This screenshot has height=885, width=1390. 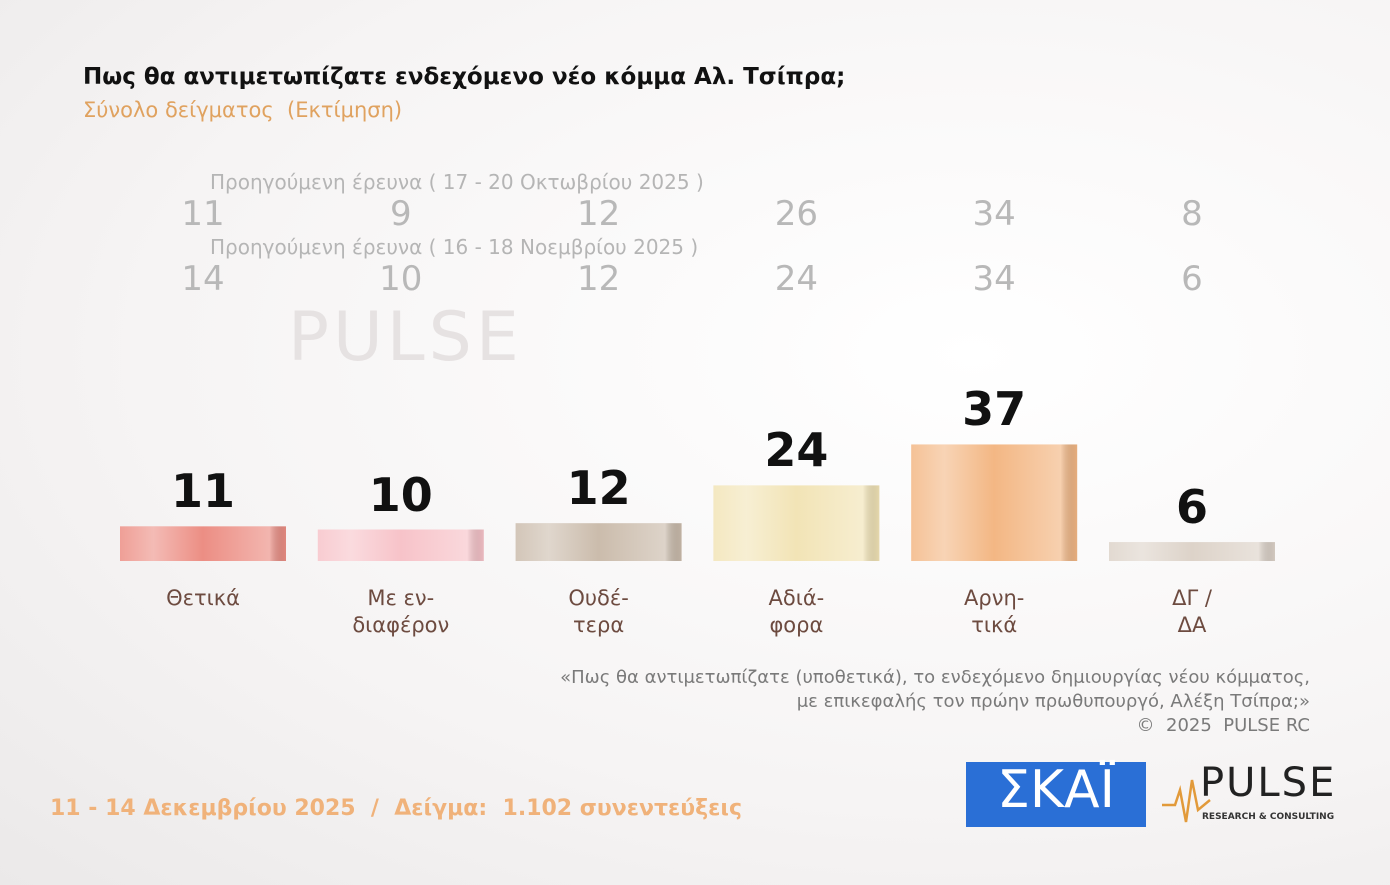 What do you see at coordinates (796, 450) in the screenshot?
I see `value-label: 24` at bounding box center [796, 450].